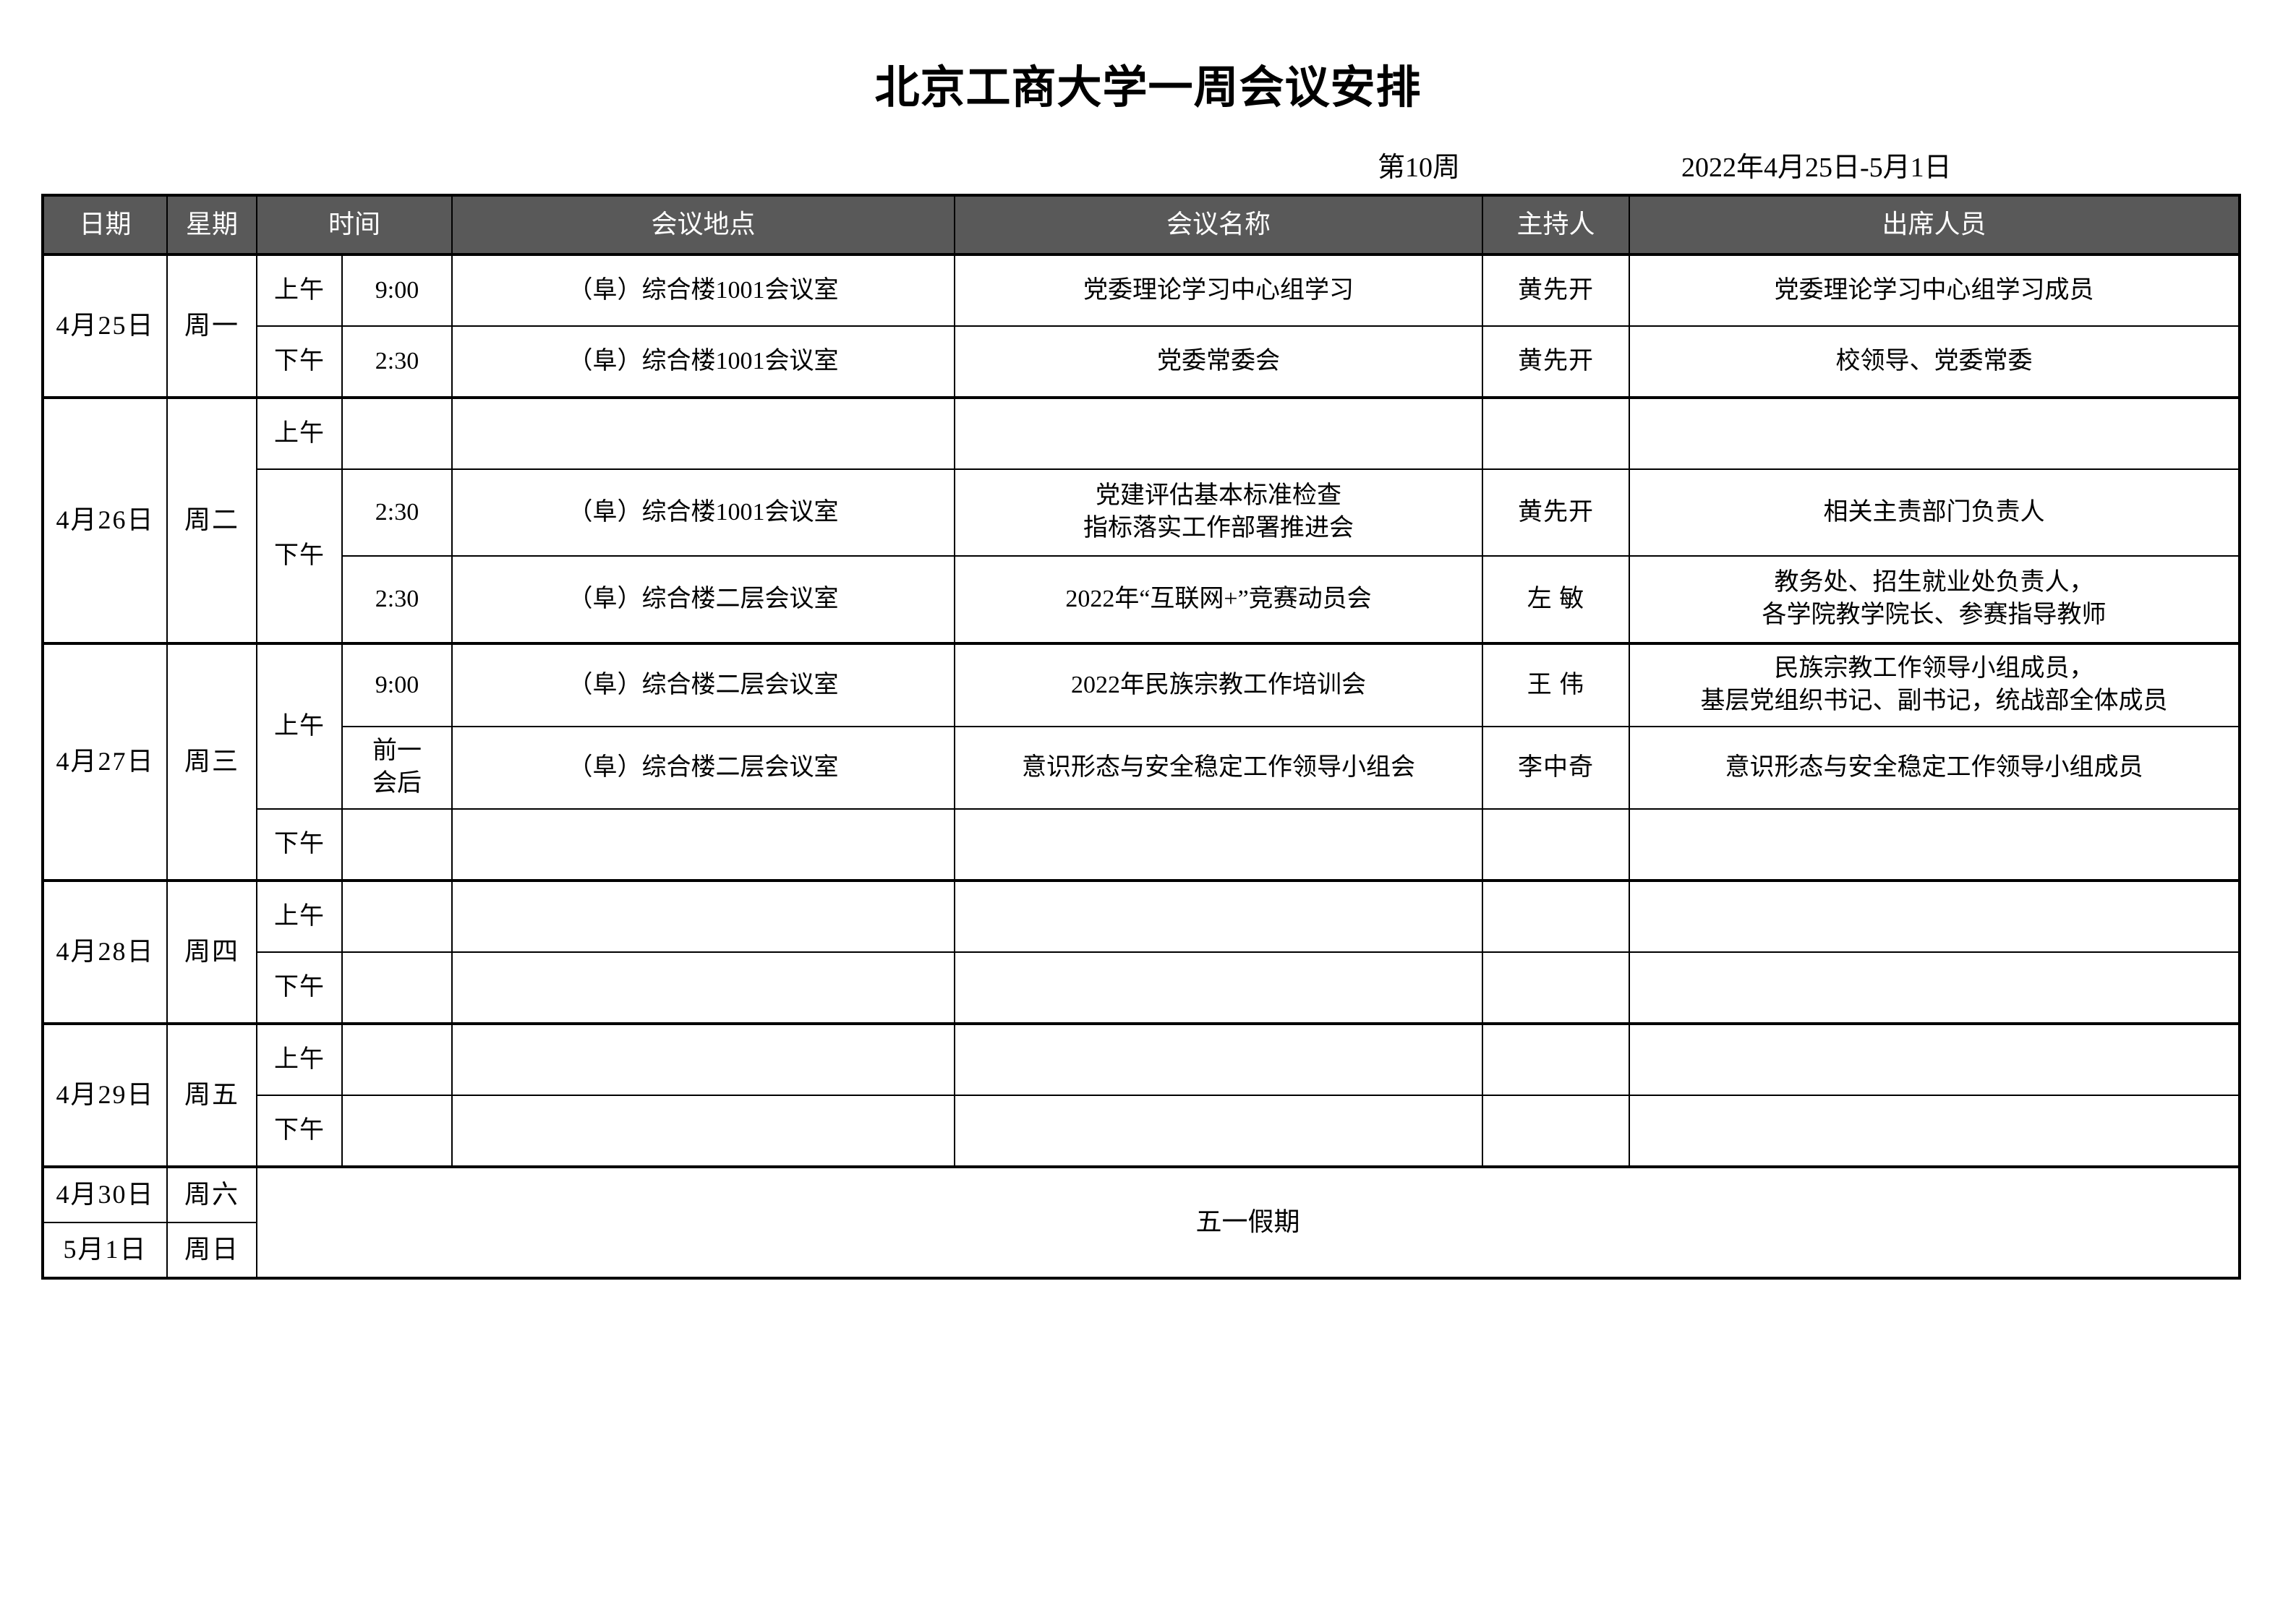 Image resolution: width=2296 pixels, height=1623 pixels. I want to click on table-row: 4月26日 周二 上午, so click(1141, 520).